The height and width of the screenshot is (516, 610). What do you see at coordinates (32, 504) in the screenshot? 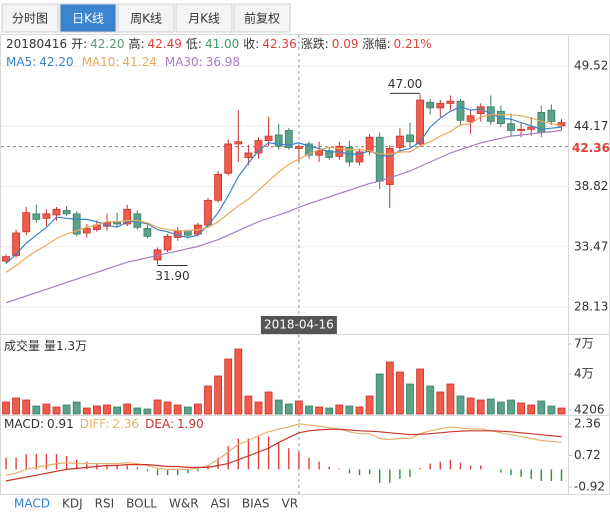
I see `indicator-tab: MACD` at bounding box center [32, 504].